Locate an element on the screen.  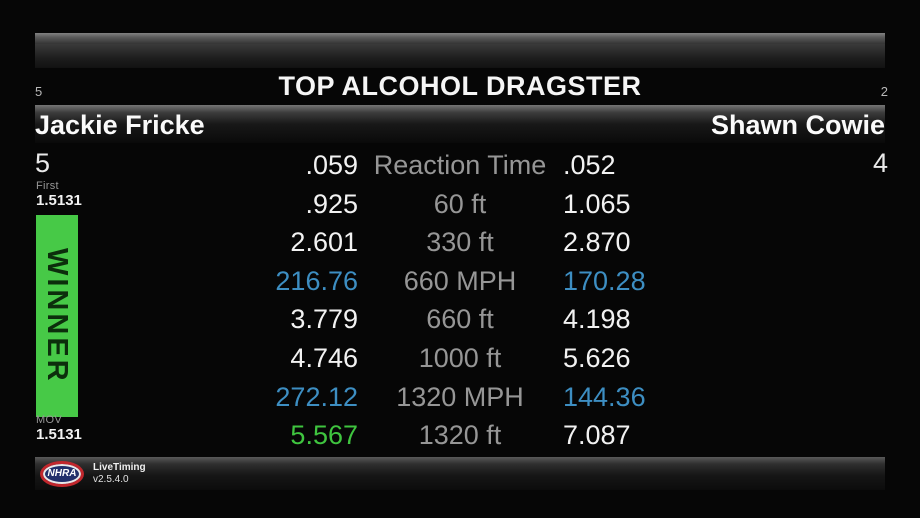
timing-label: 330 ft is located at coordinates (460, 242).